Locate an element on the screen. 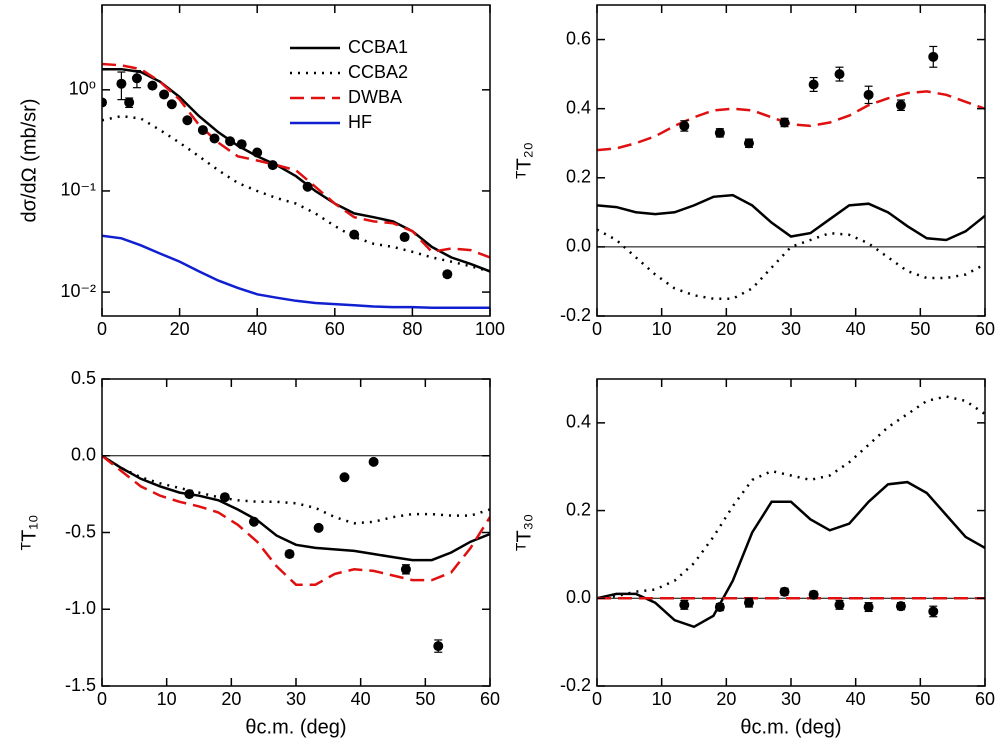 The image size is (1003, 753). y-tick-label: 10⁰ is located at coordinates (82, 89).